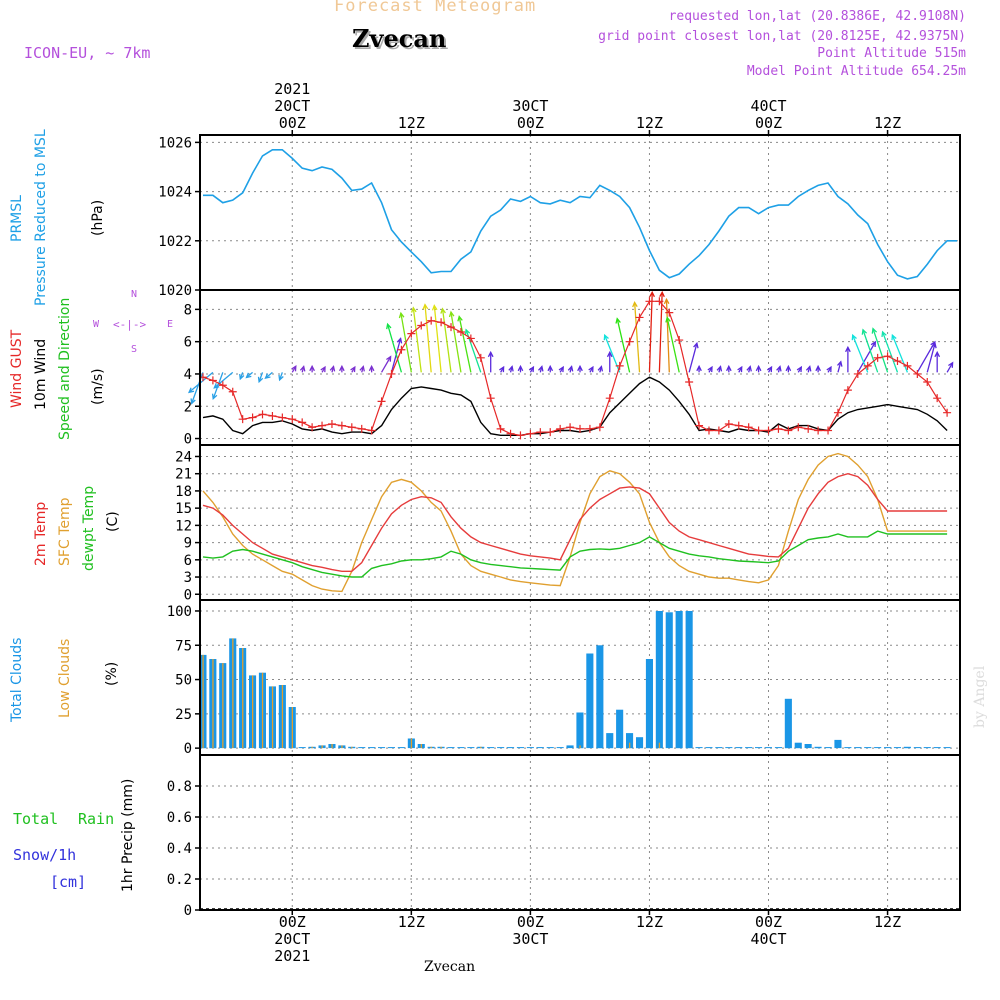 The image size is (1000, 1000). Describe the element at coordinates (450, 967) in the screenshot. I see `footer-location: Zvecan` at that location.